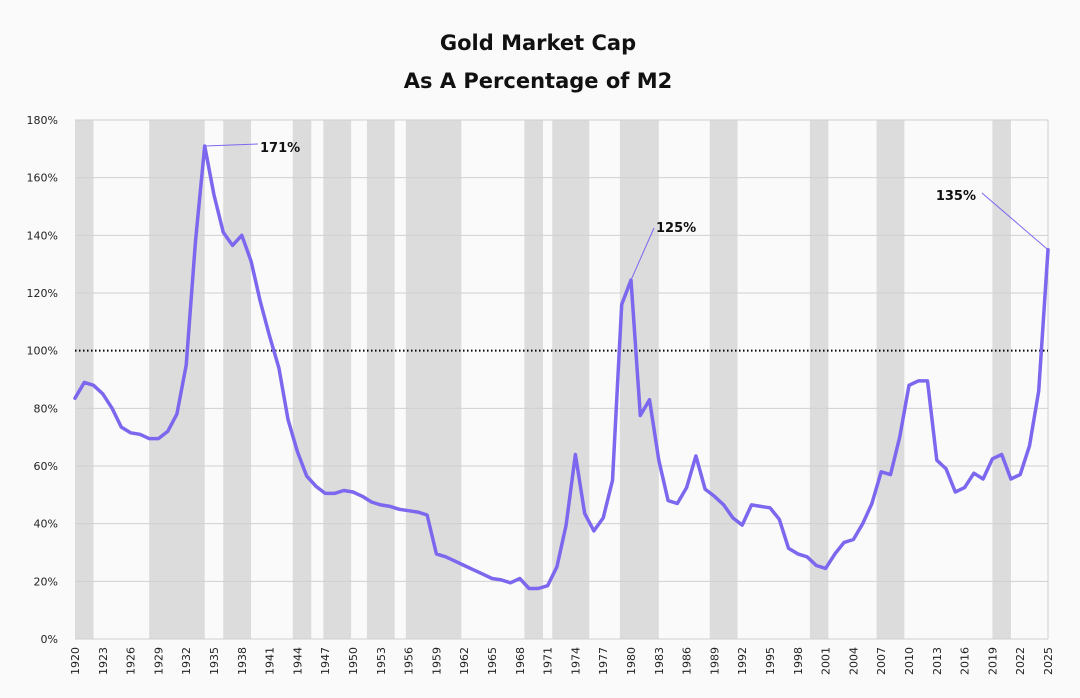 The height and width of the screenshot is (698, 1080). Describe the element at coordinates (992, 661) in the screenshot. I see `x-tick-label: 2019` at that location.